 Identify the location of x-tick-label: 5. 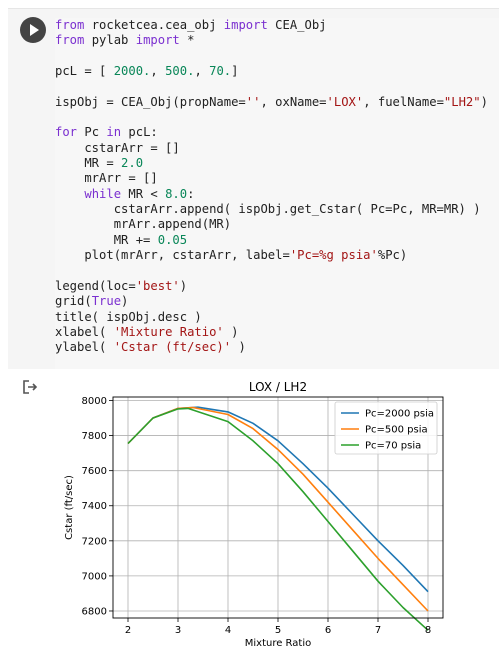
(278, 630).